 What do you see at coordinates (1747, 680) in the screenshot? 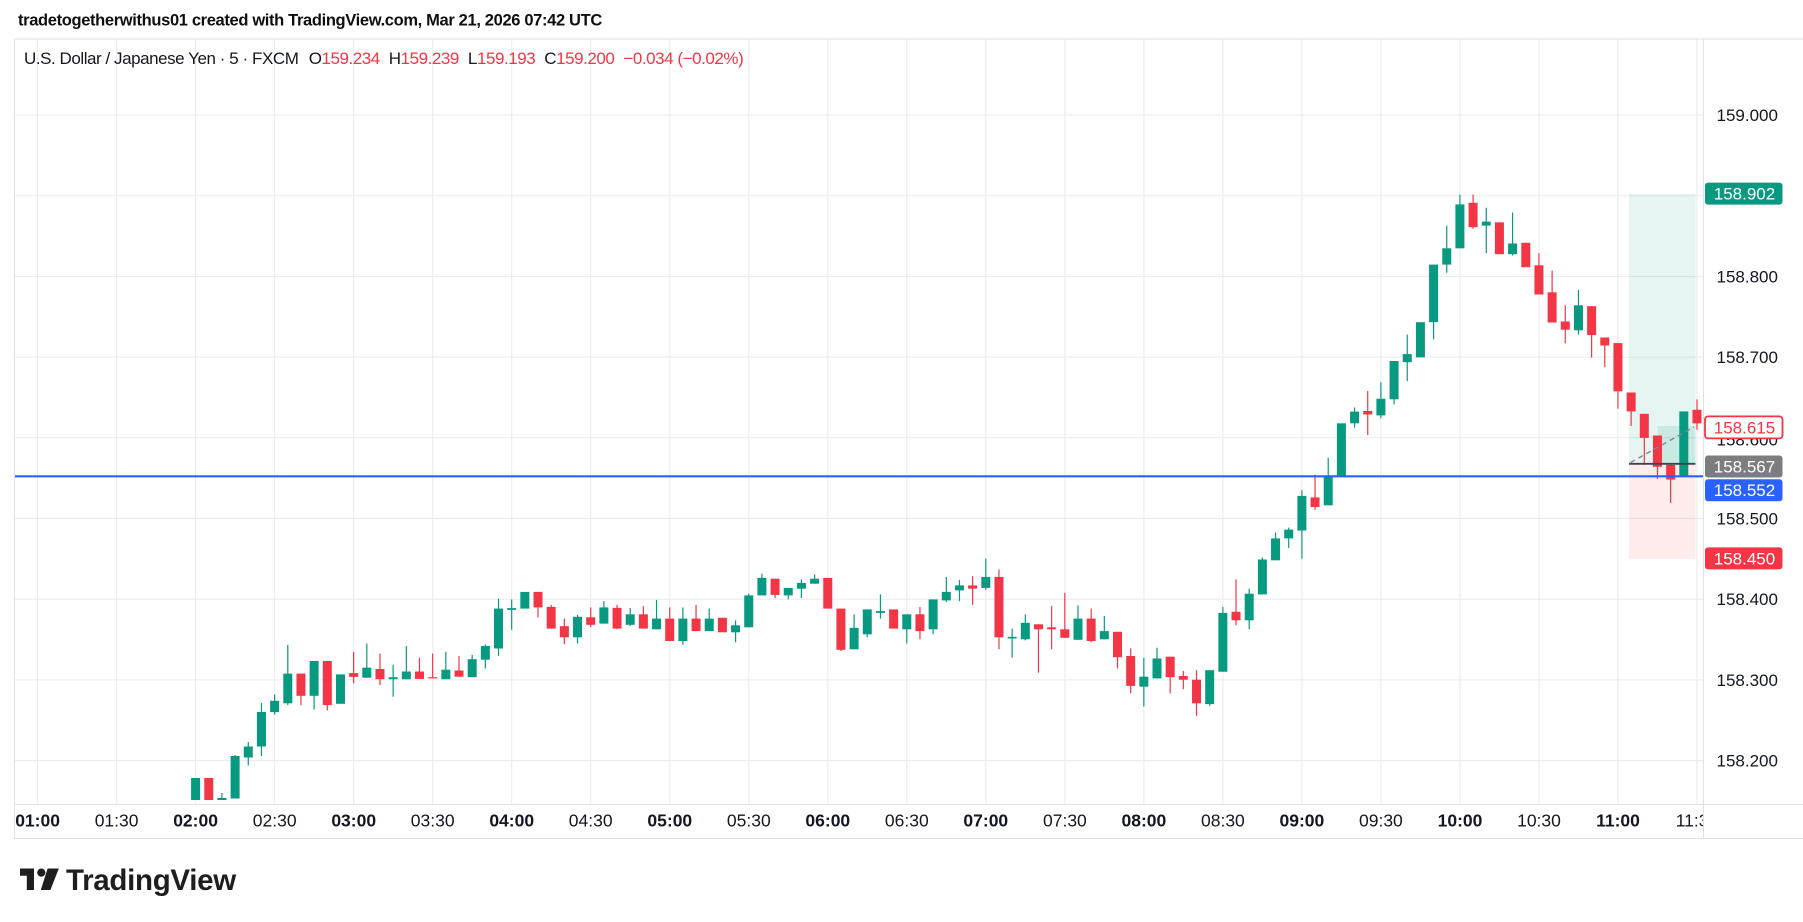
I see `svg-text: 158.300` at bounding box center [1747, 680].